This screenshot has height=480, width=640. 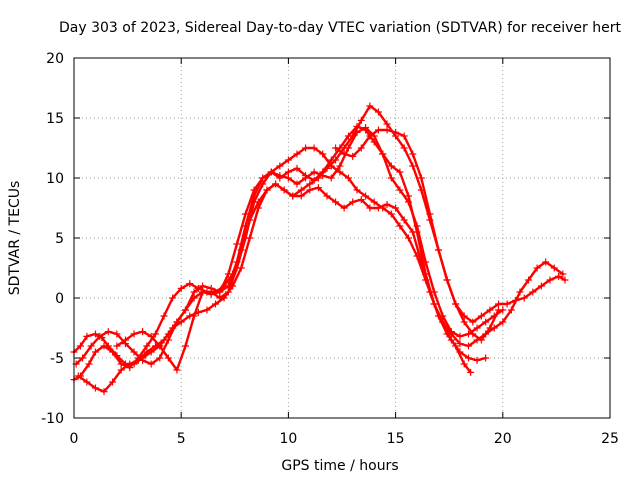 What do you see at coordinates (339, 466) in the screenshot?
I see `x-axis-label: GPS time / hours` at bounding box center [339, 466].